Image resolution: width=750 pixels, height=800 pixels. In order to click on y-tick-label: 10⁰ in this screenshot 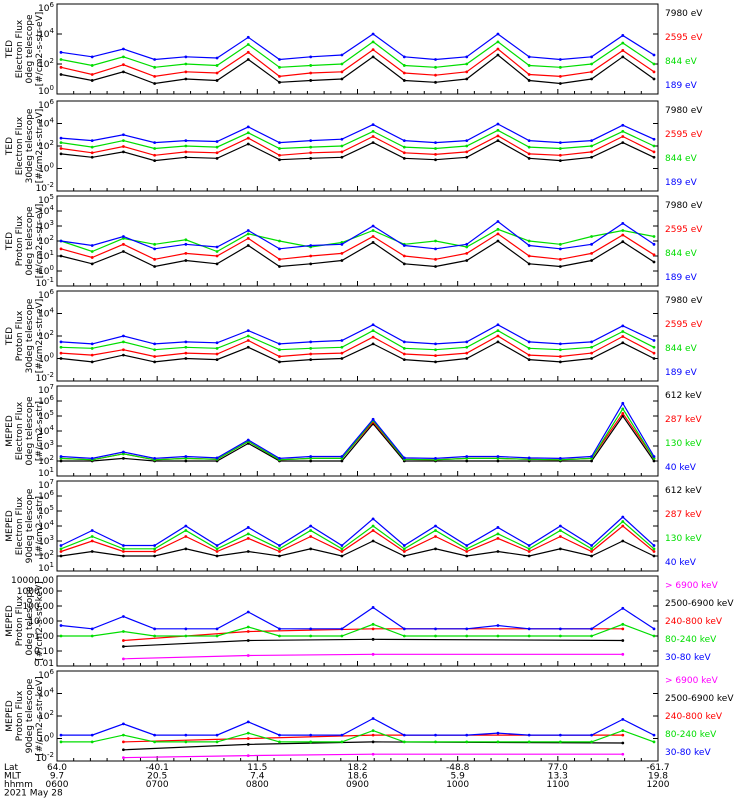, I will do `click(46, 738)`.